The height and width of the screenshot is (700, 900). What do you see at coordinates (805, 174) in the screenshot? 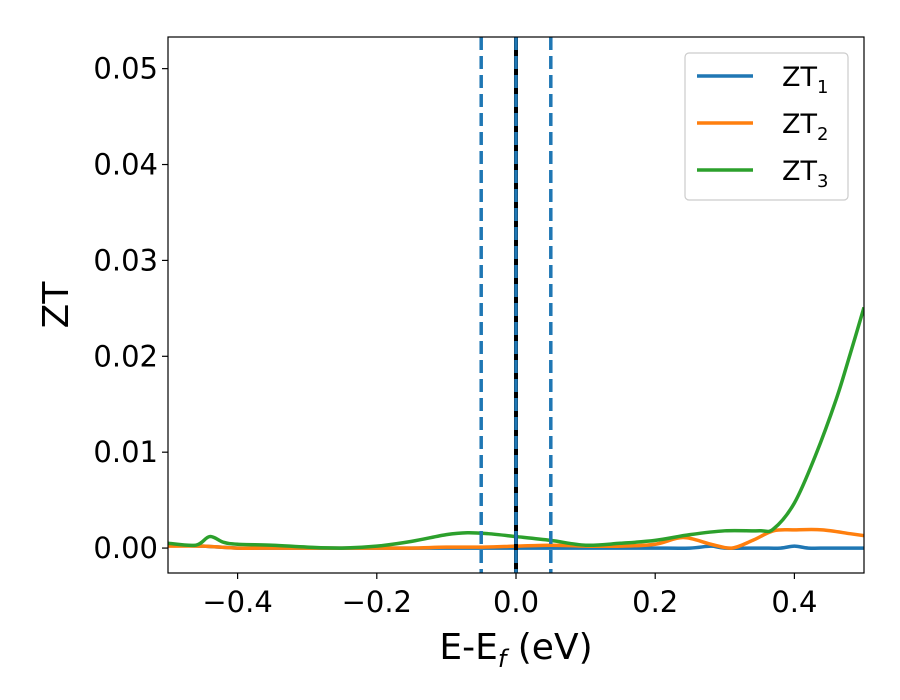
I see `legend-label-zt3: ZT3` at bounding box center [805, 174].